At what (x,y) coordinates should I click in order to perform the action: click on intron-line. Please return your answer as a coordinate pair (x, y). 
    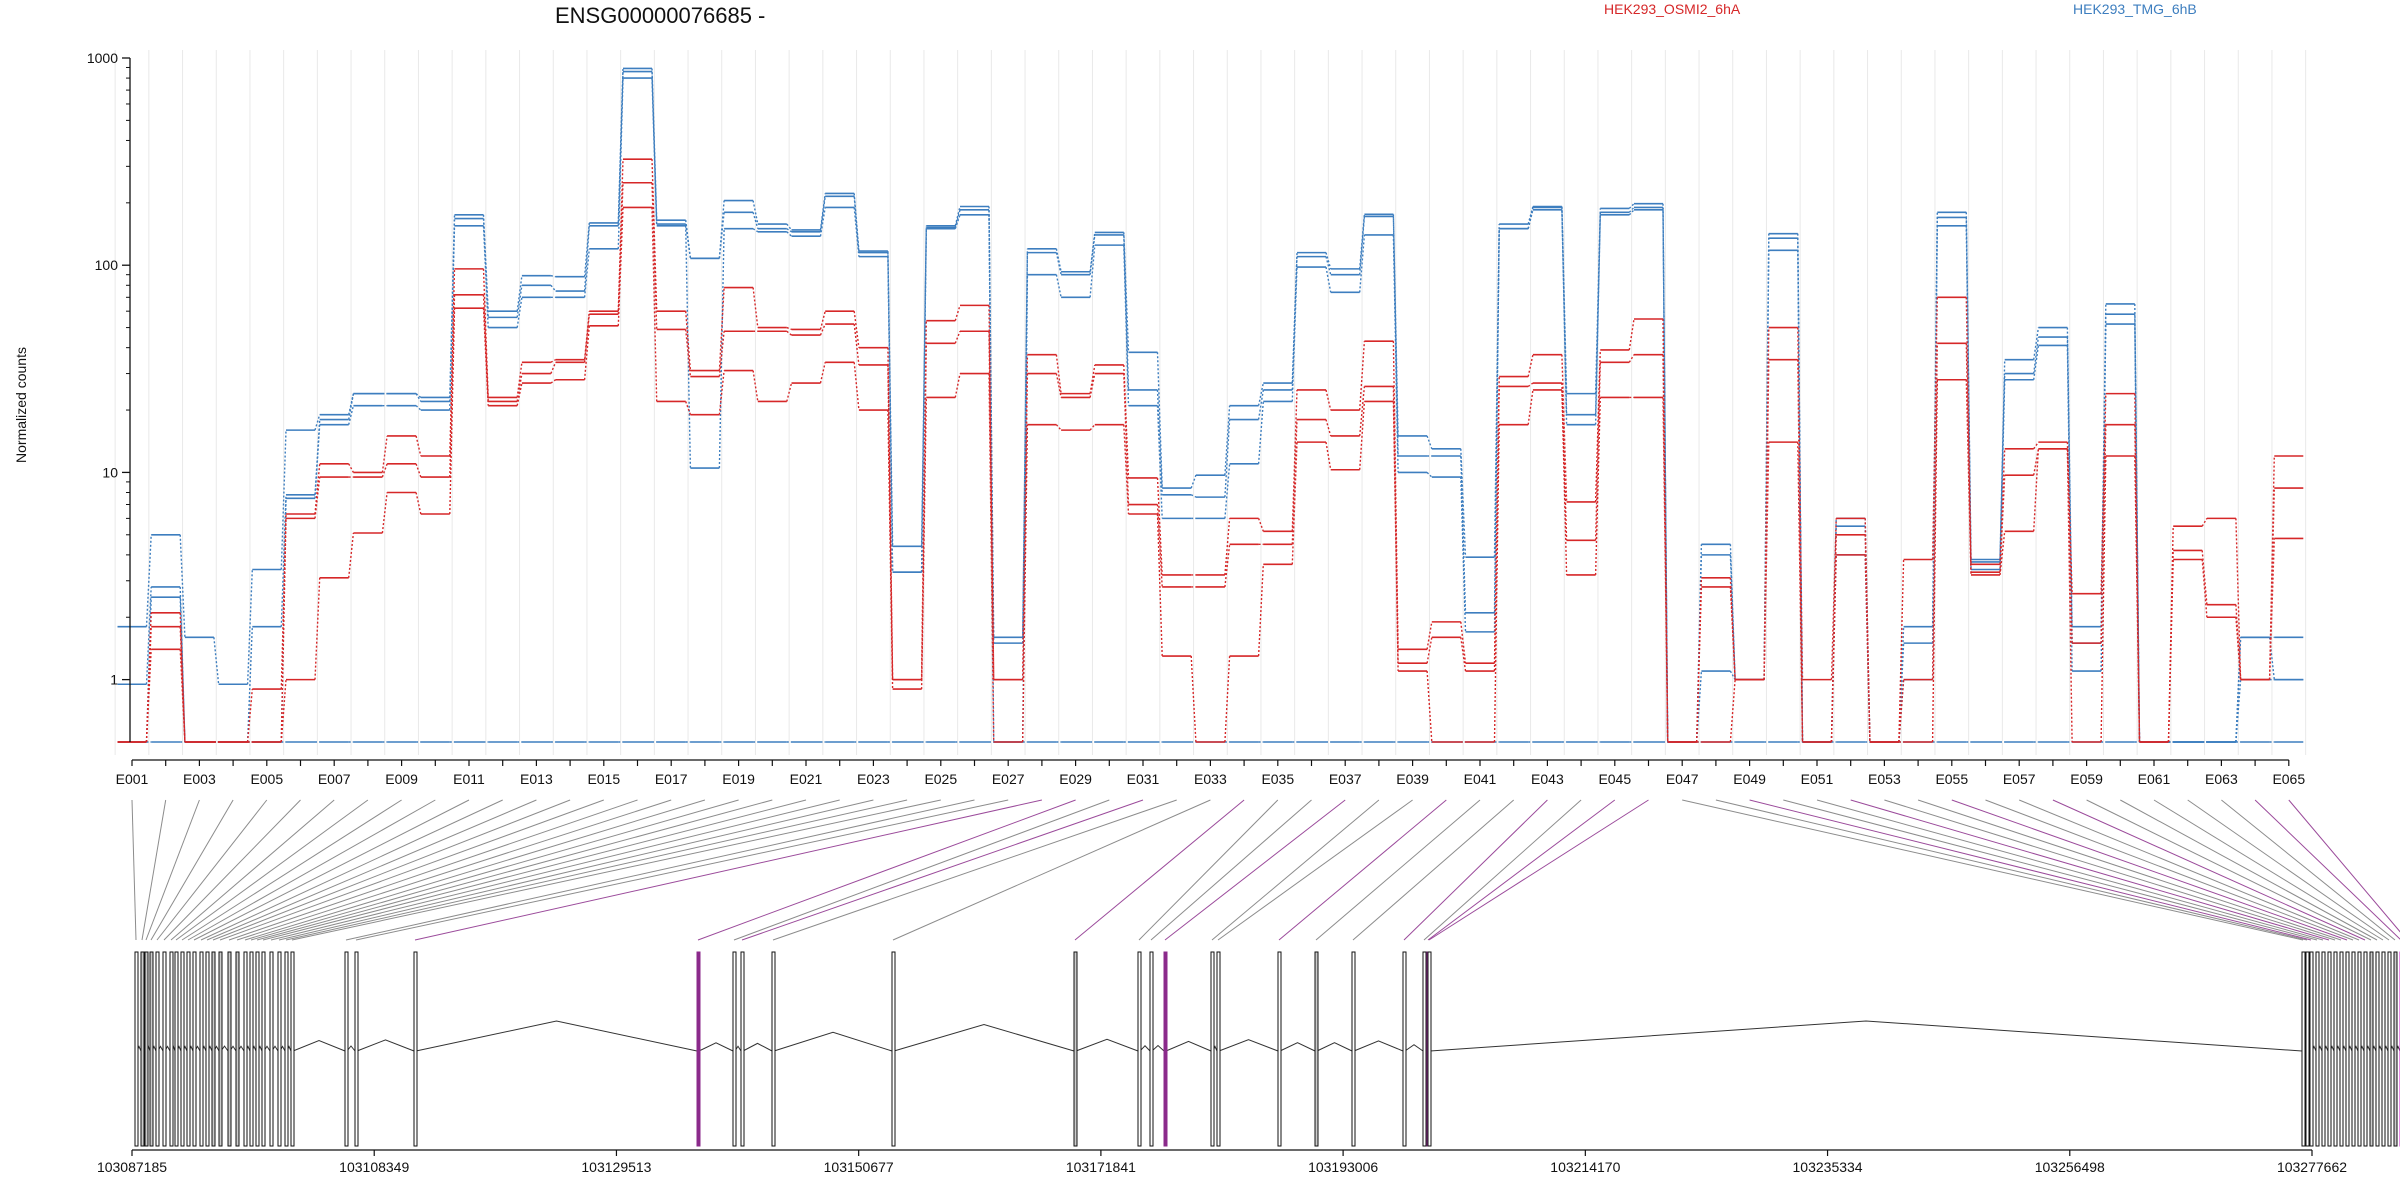
    Looking at the image, I should click on (556, 1036).